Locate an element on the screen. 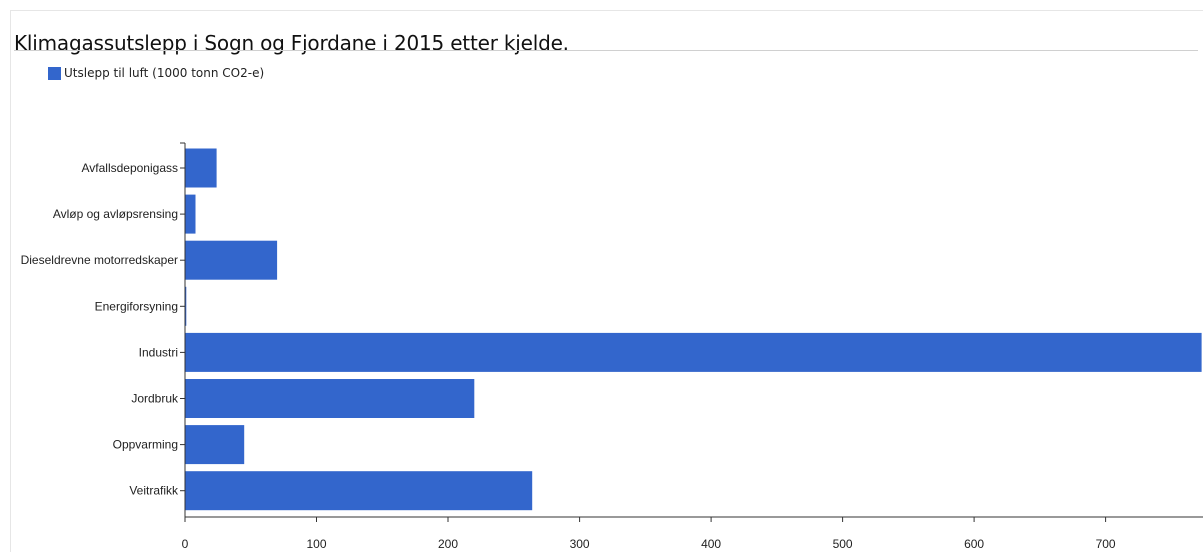 This screenshot has height=552, width=1203. x-tick-label: 400 is located at coordinates (711, 544).